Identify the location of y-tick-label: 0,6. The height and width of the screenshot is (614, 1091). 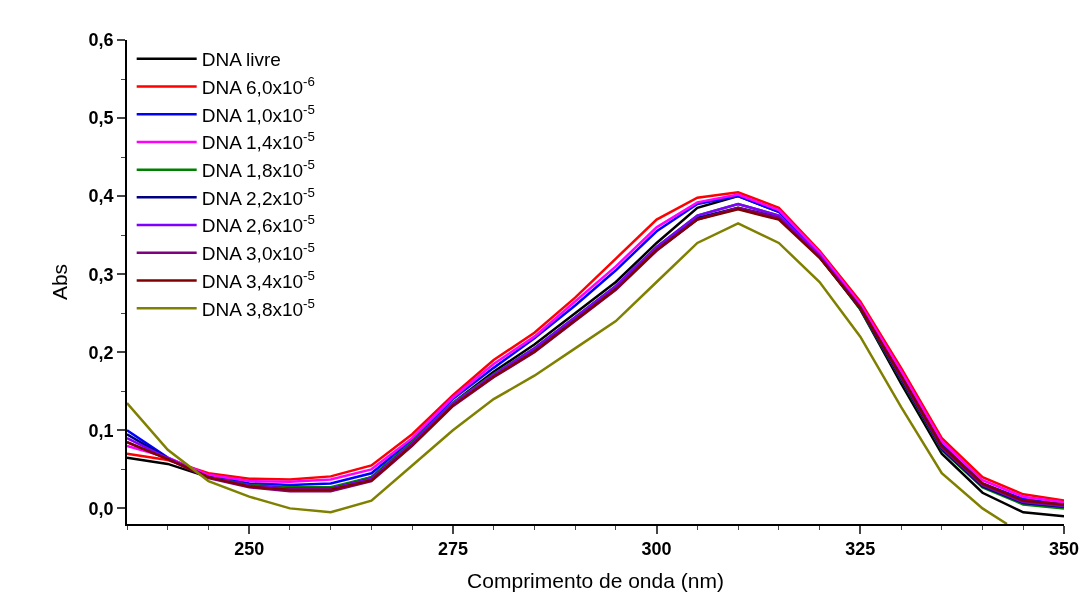
(101, 40).